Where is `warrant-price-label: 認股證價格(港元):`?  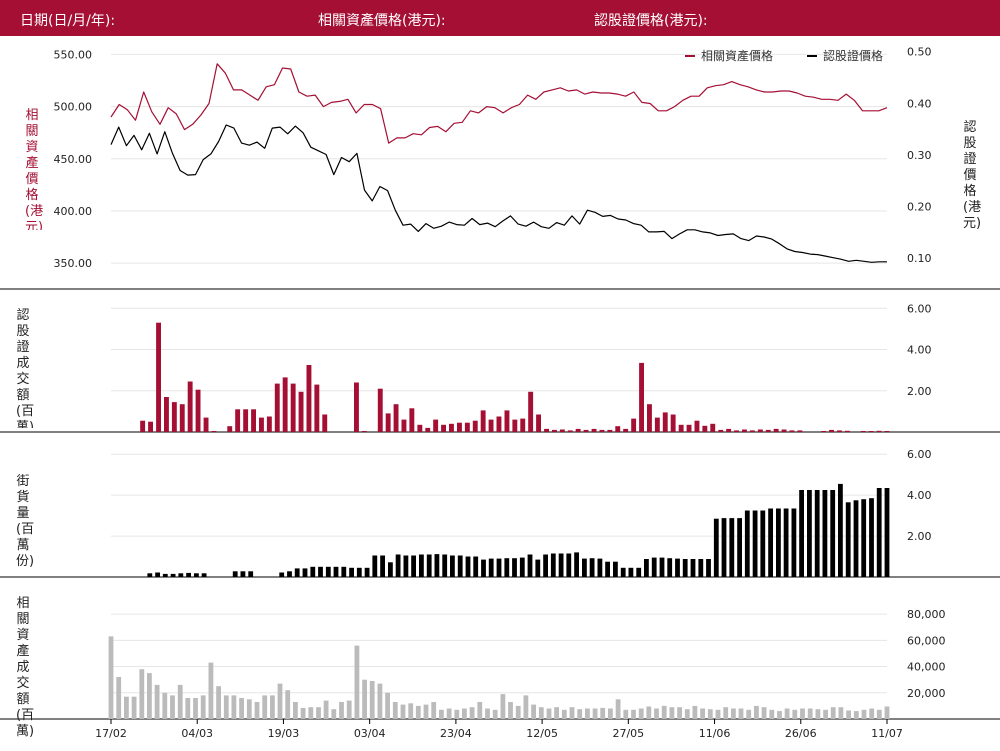 warrant-price-label: 認股證價格(港元): is located at coordinates (651, 21).